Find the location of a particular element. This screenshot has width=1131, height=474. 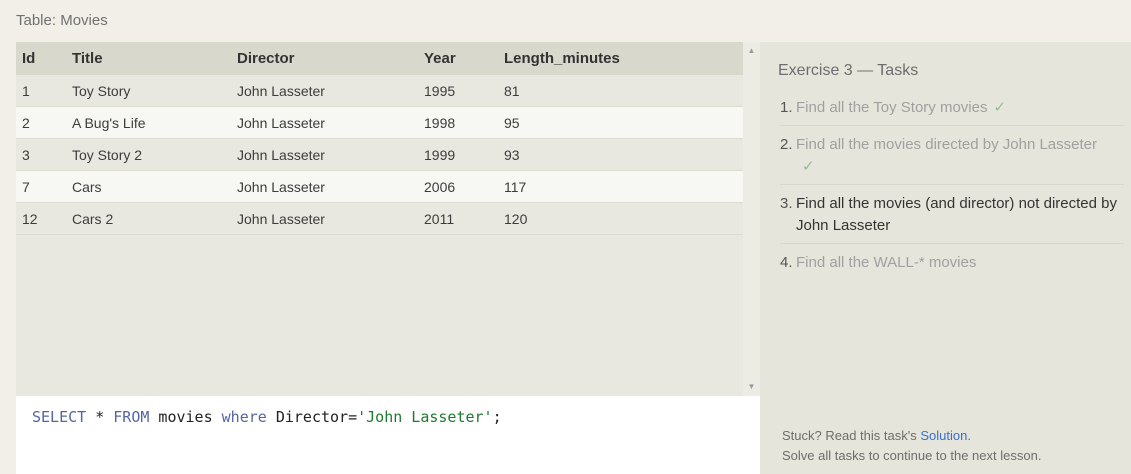

stuck-suffix: . is located at coordinates (969, 435).